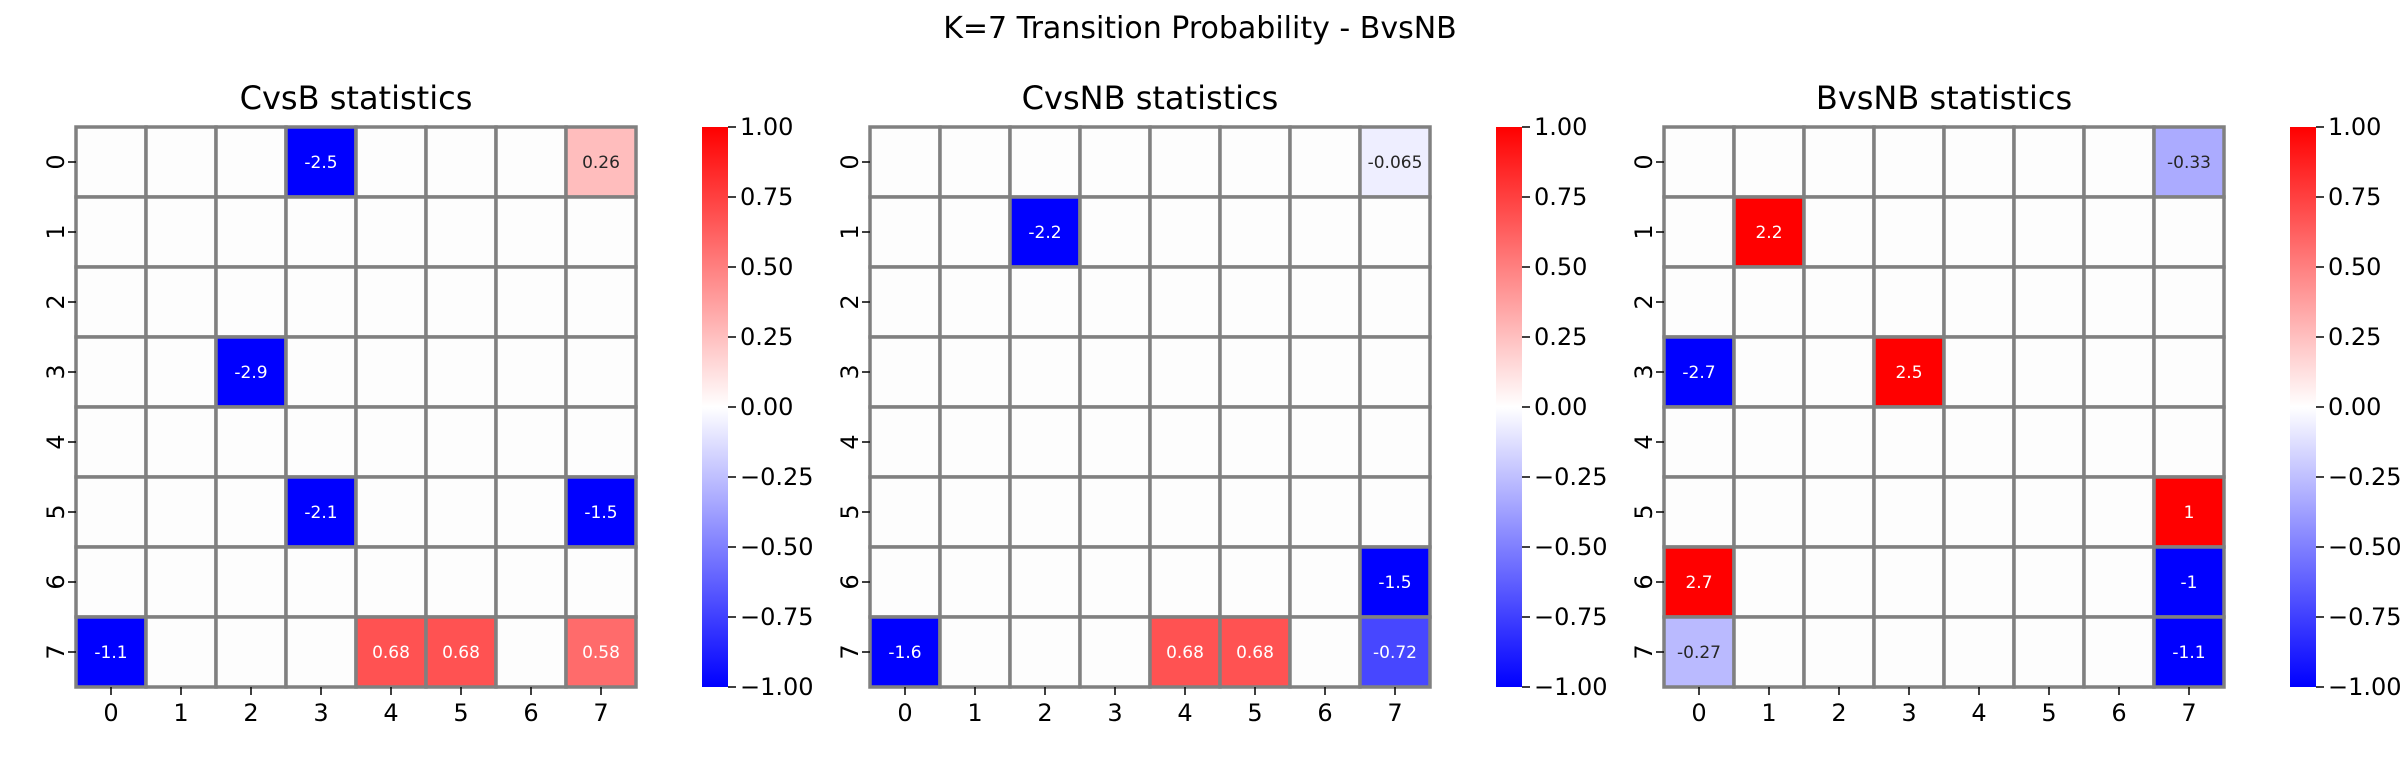 This screenshot has width=2400, height=760. Describe the element at coordinates (601, 163) in the screenshot. I see `cell-annotation: 0.26` at that location.